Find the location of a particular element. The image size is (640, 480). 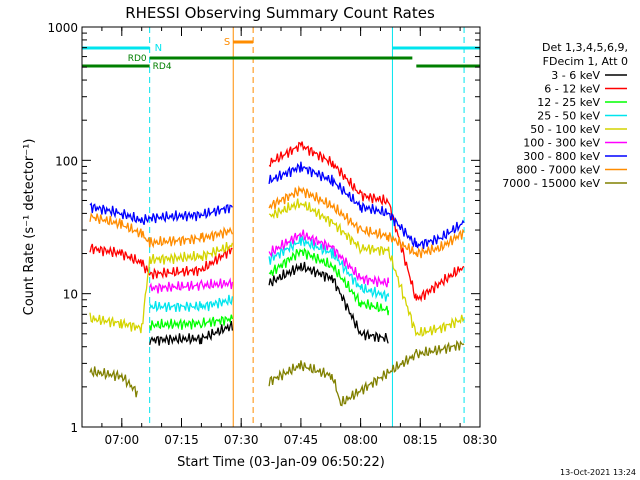

timestamp: 13-Oct-2021 13:24 is located at coordinates (598, 472).